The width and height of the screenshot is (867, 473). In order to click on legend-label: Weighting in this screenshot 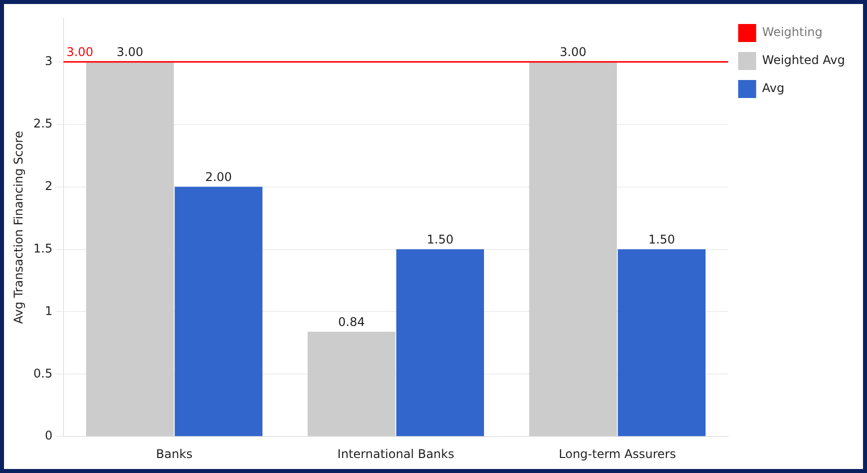, I will do `click(792, 32)`.